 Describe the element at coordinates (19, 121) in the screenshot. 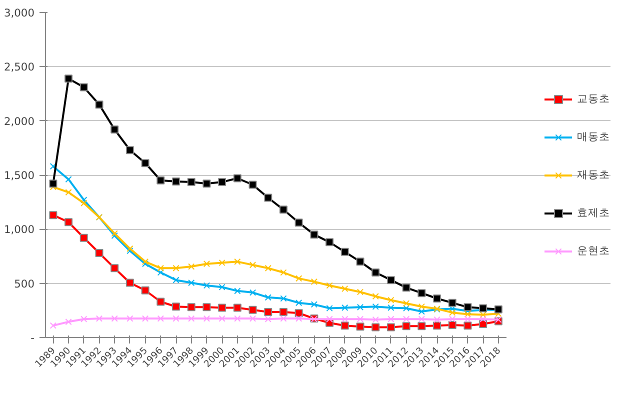

I see `y-tick-label: 2,000` at that location.